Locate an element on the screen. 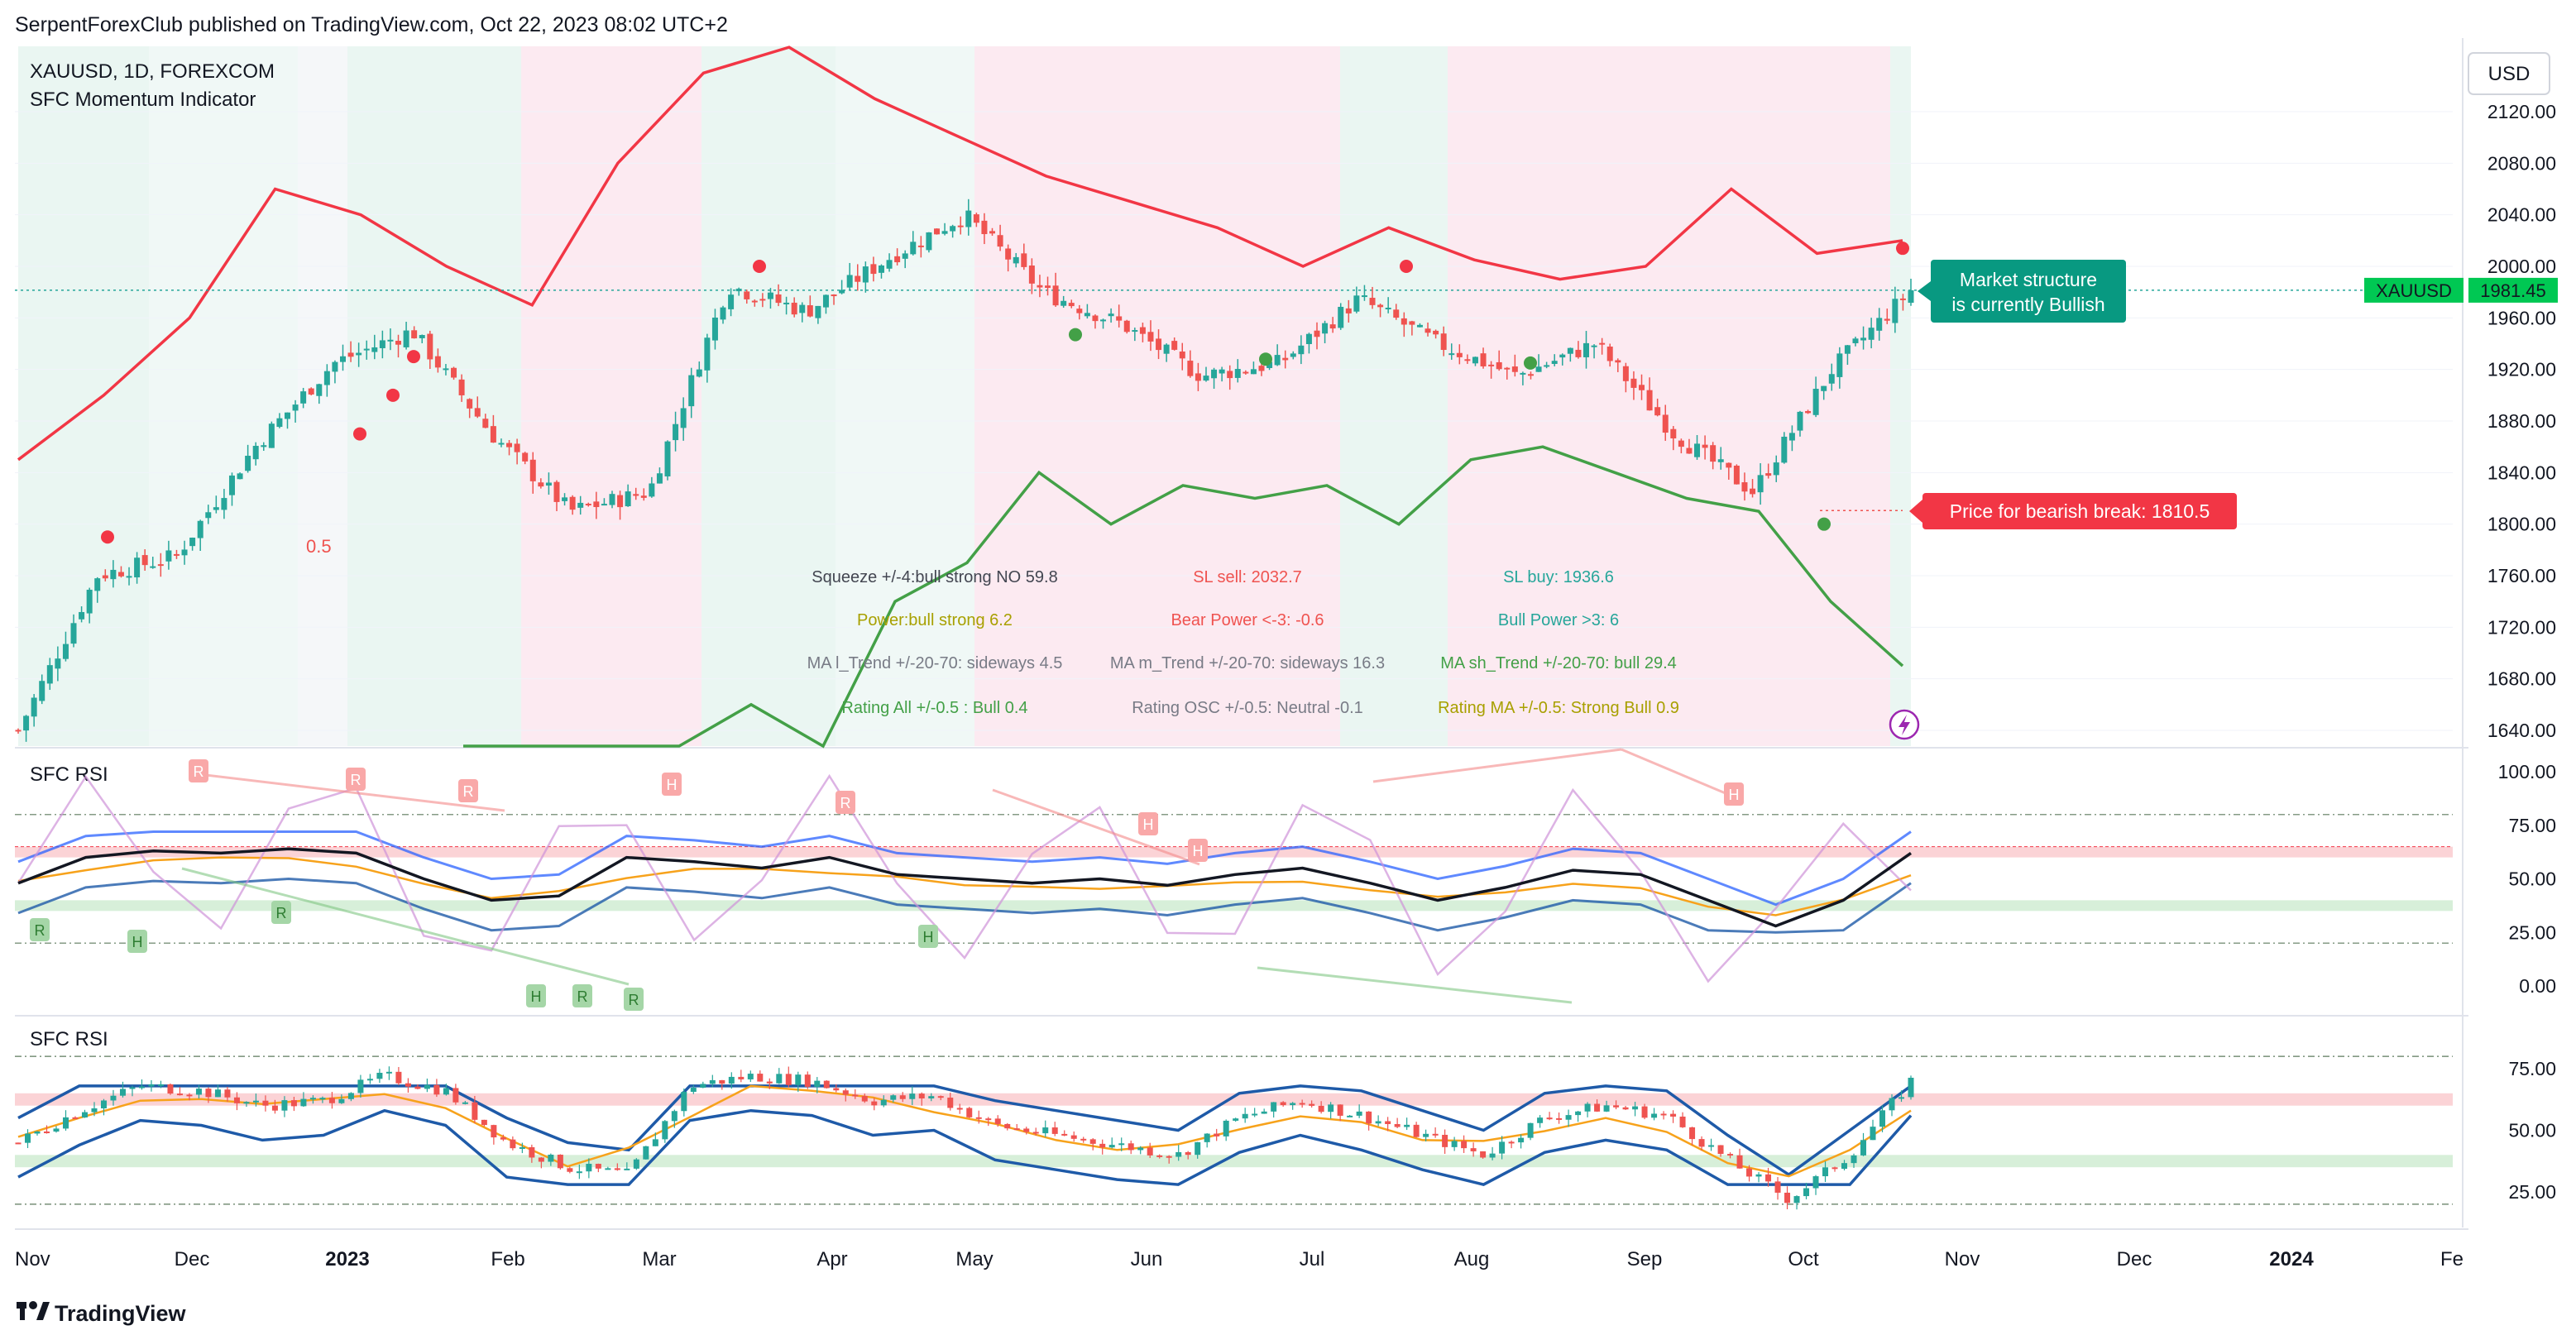 This screenshot has width=2576, height=1335. rsi-tick-label: 25.00 is located at coordinates (2532, 1192).